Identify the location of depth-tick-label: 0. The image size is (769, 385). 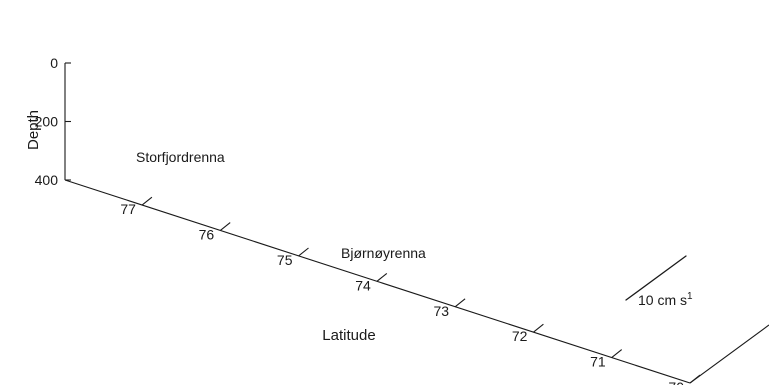
(54, 63).